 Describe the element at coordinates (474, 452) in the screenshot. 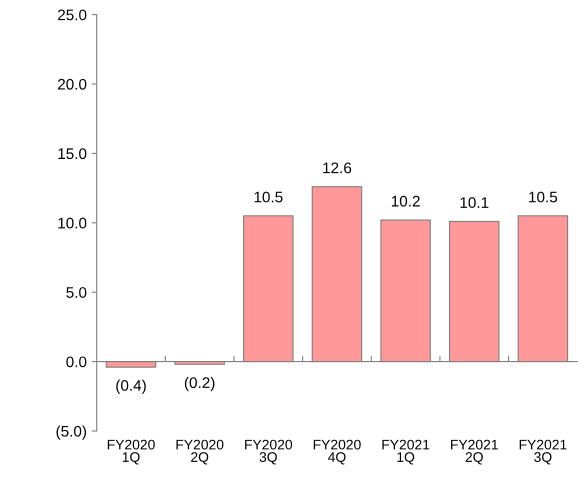

I see `x-tick-label: FY2021 2Q` at that location.